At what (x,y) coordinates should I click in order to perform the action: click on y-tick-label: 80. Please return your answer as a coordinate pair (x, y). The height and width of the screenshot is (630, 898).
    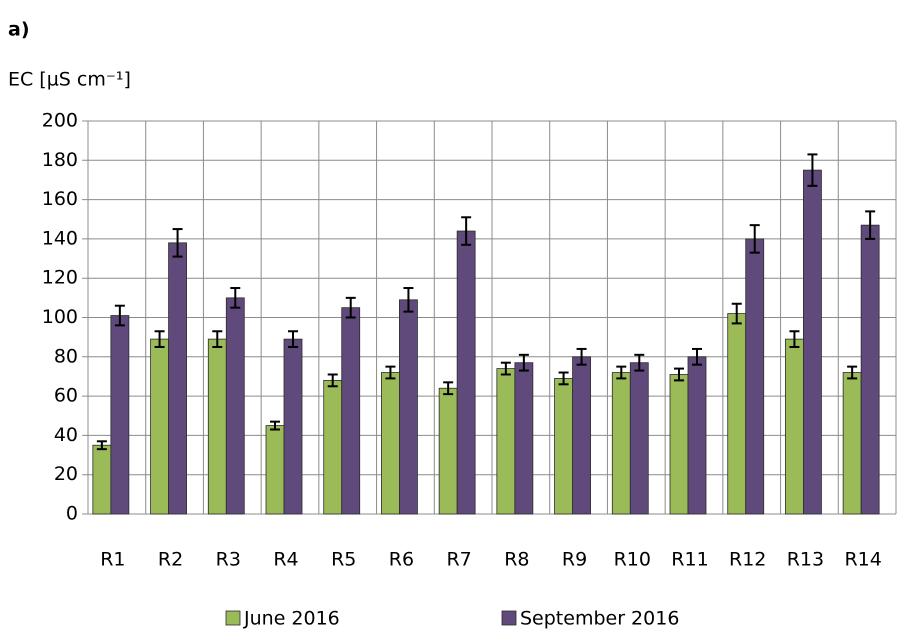
    Looking at the image, I should click on (66, 356).